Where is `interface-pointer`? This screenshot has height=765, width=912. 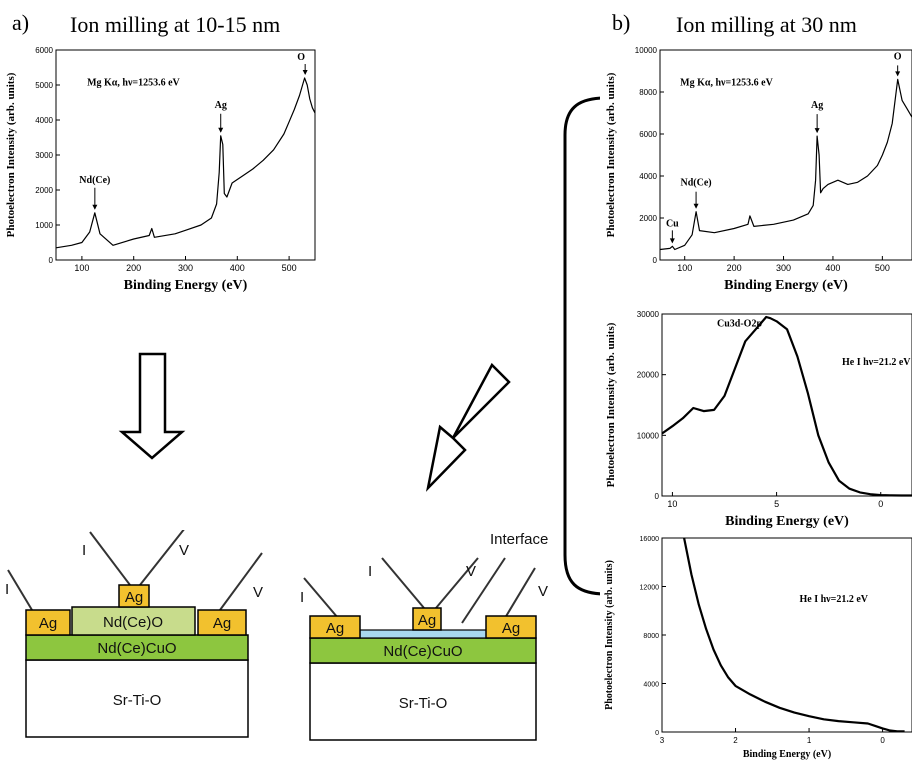 interface-pointer is located at coordinates (483, 590).